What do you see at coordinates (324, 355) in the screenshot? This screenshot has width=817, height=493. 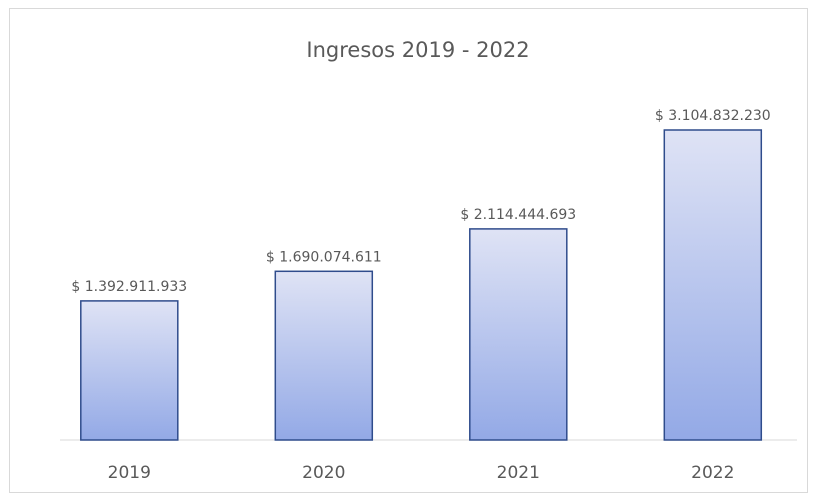 I see `bar-2020` at bounding box center [324, 355].